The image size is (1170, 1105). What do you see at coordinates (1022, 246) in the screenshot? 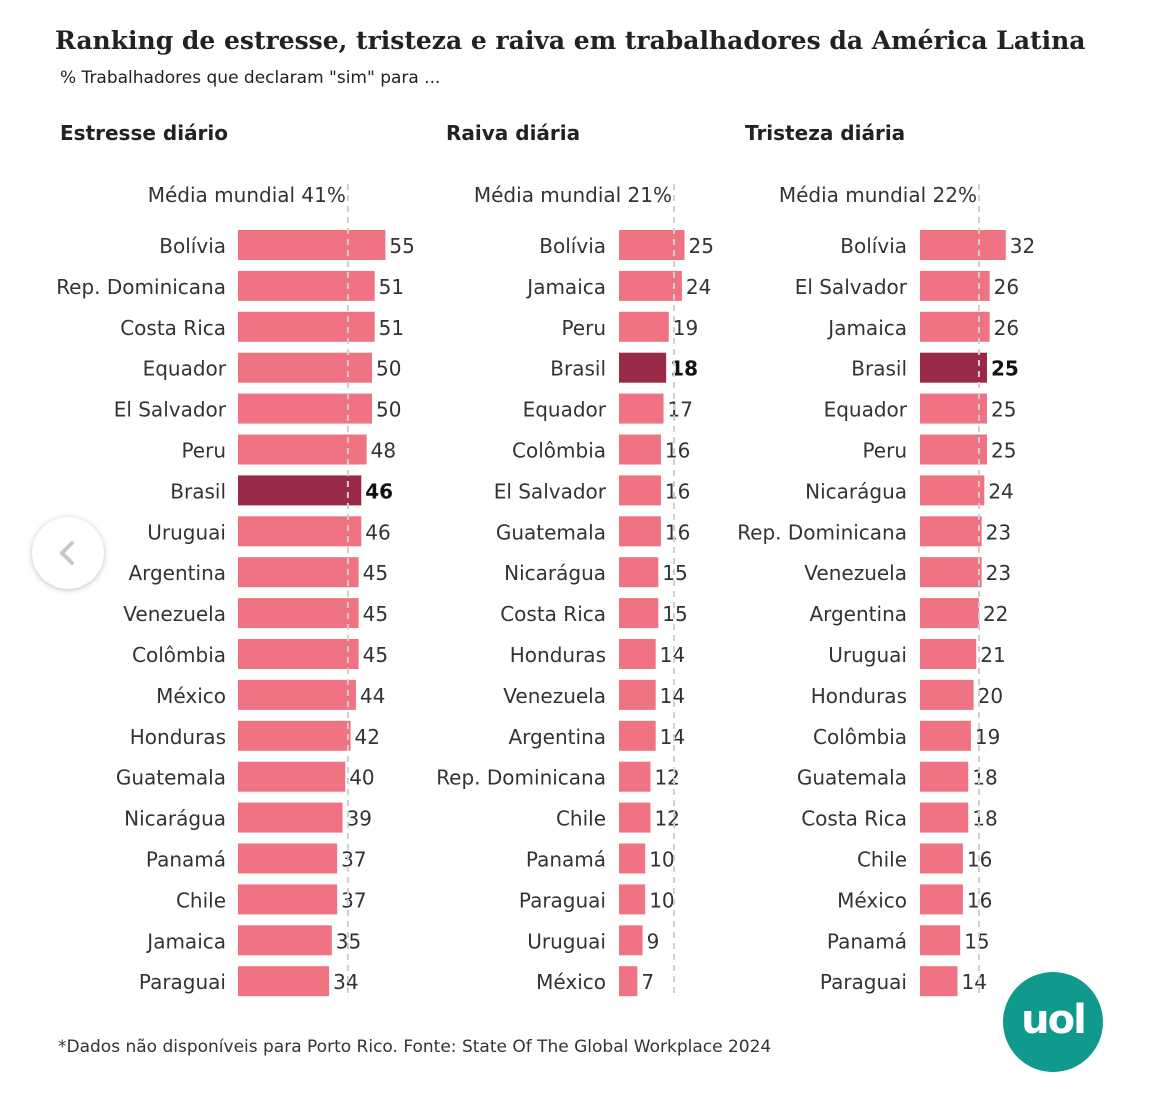
I see `value-label: 32` at bounding box center [1022, 246].